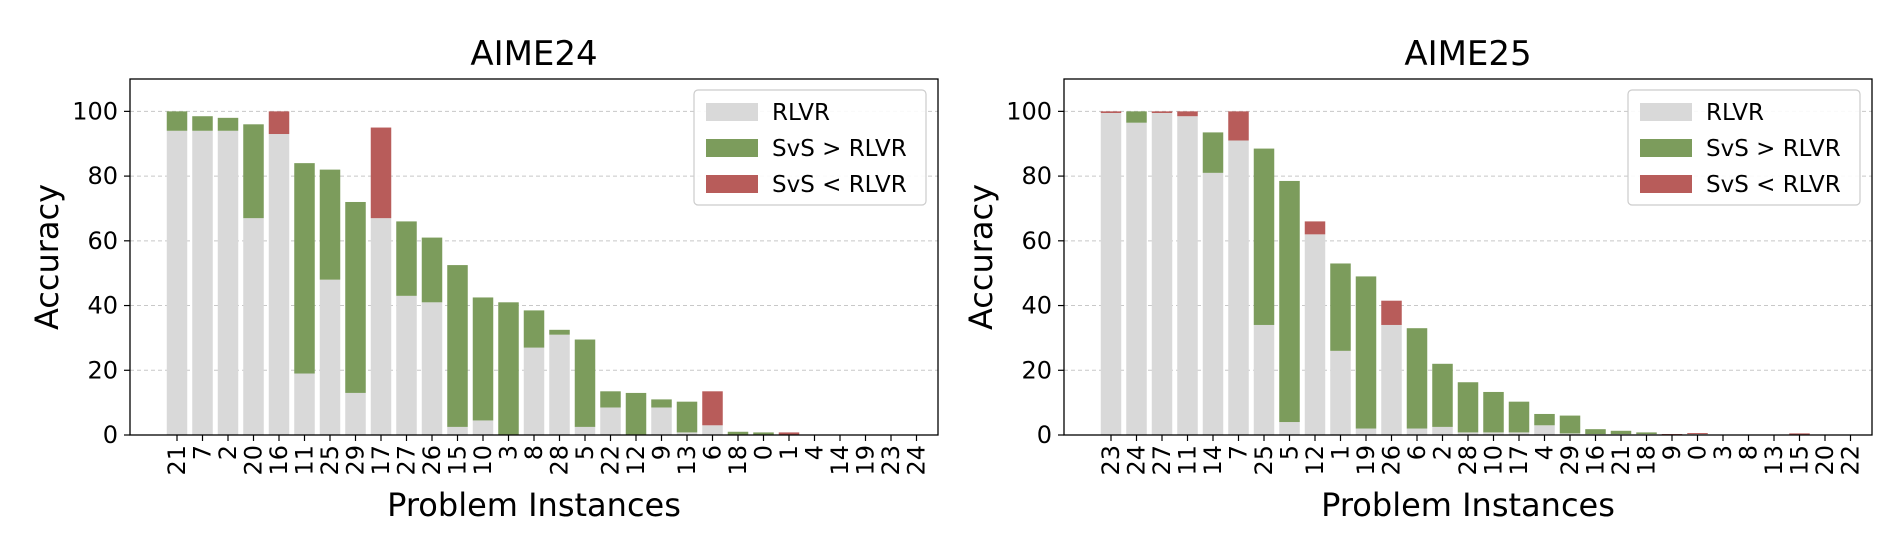 Image resolution: width=1898 pixels, height=534 pixels. I want to click on y-tick-label: 80, so click(102, 176).